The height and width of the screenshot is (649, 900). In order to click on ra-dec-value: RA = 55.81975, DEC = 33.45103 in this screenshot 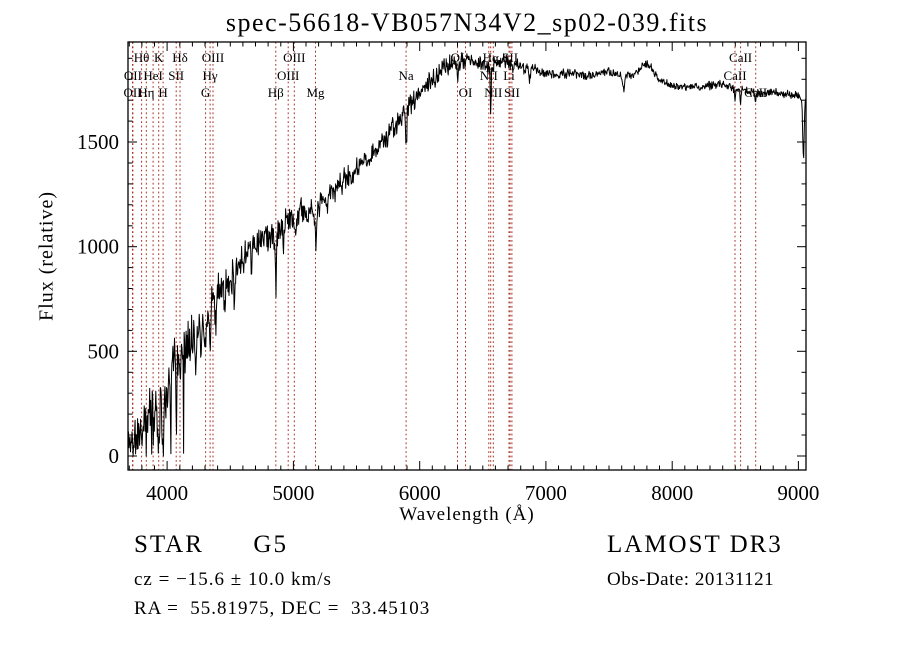, I will do `click(282, 608)`.